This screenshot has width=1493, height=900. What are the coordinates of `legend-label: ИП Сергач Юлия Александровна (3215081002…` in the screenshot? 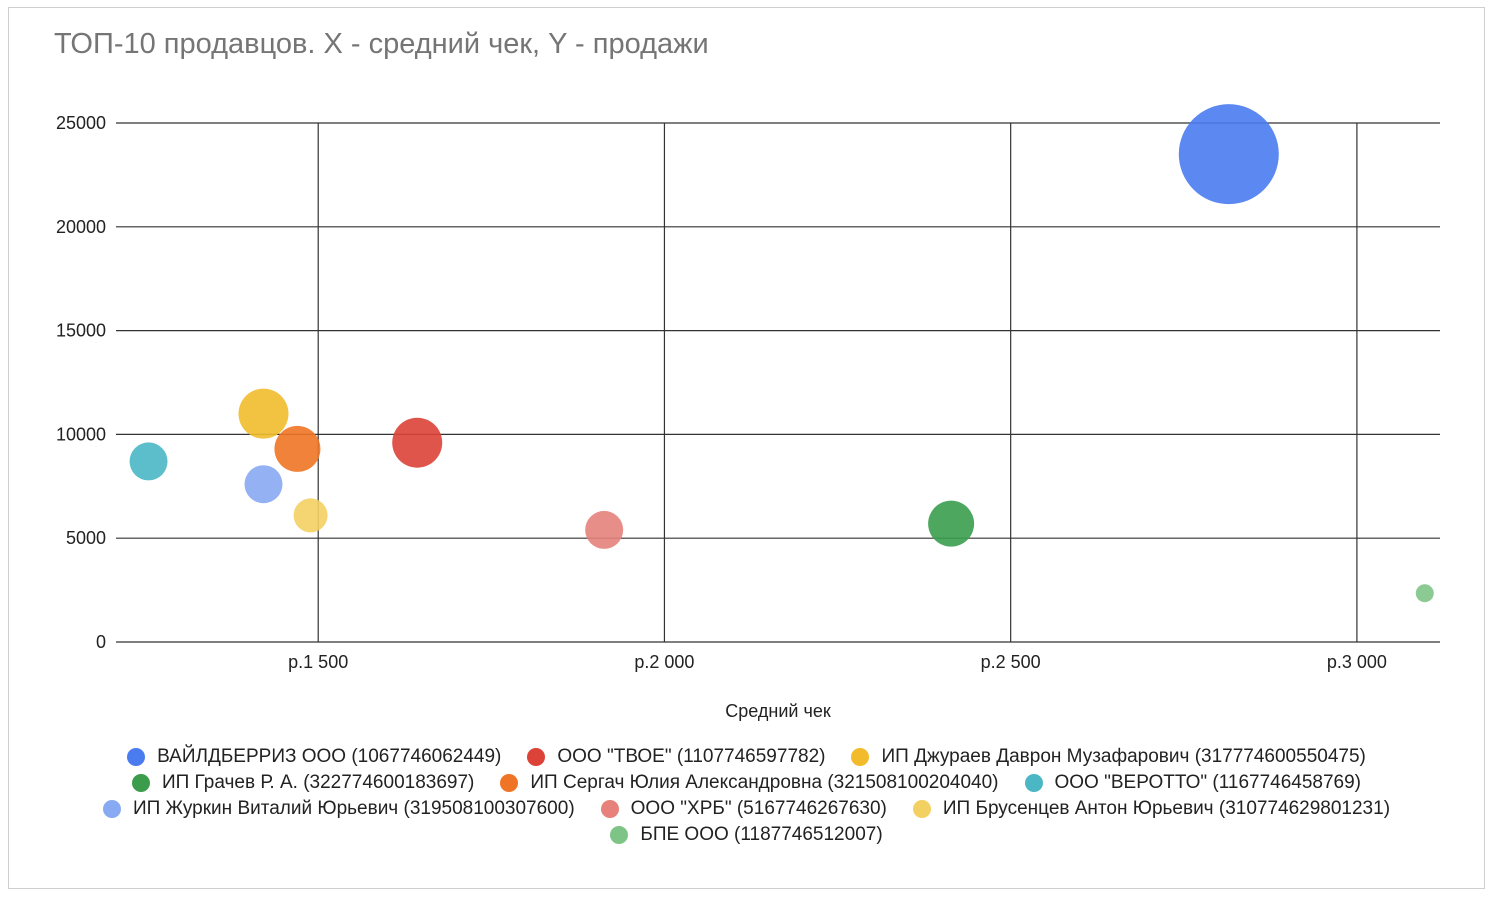 It's located at (764, 782).